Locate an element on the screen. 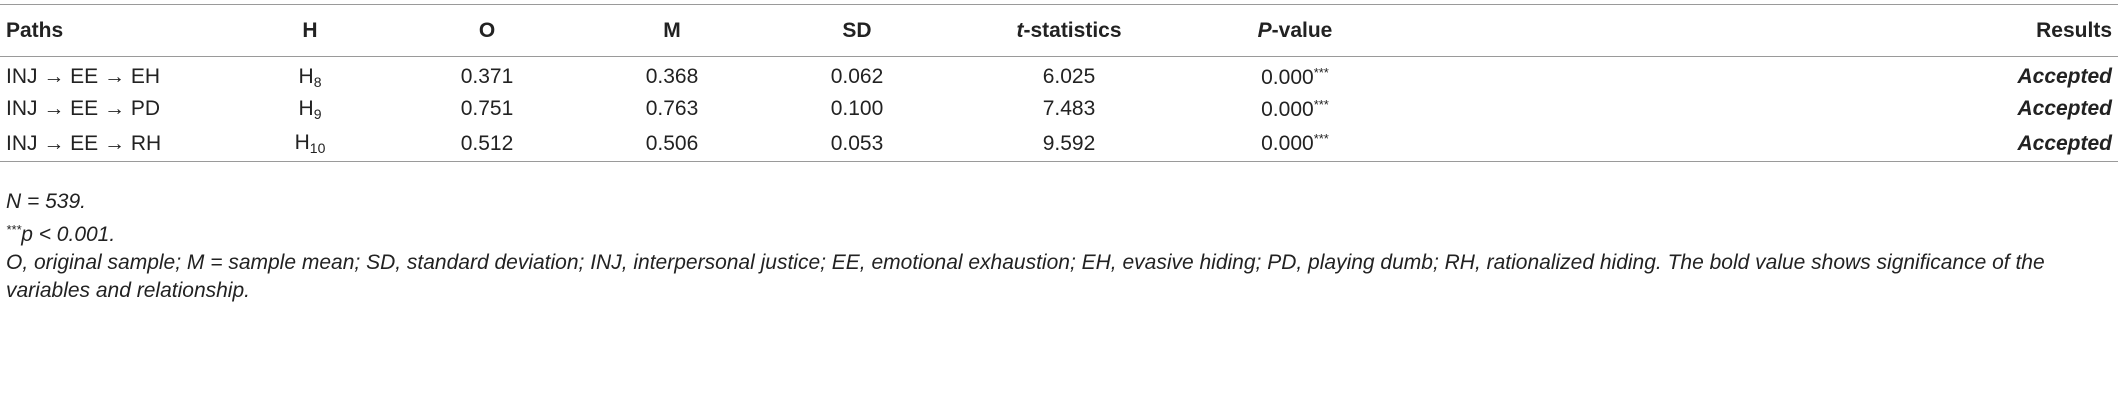 The height and width of the screenshot is (403, 2118). header-cell: t-statistics is located at coordinates (1069, 31).